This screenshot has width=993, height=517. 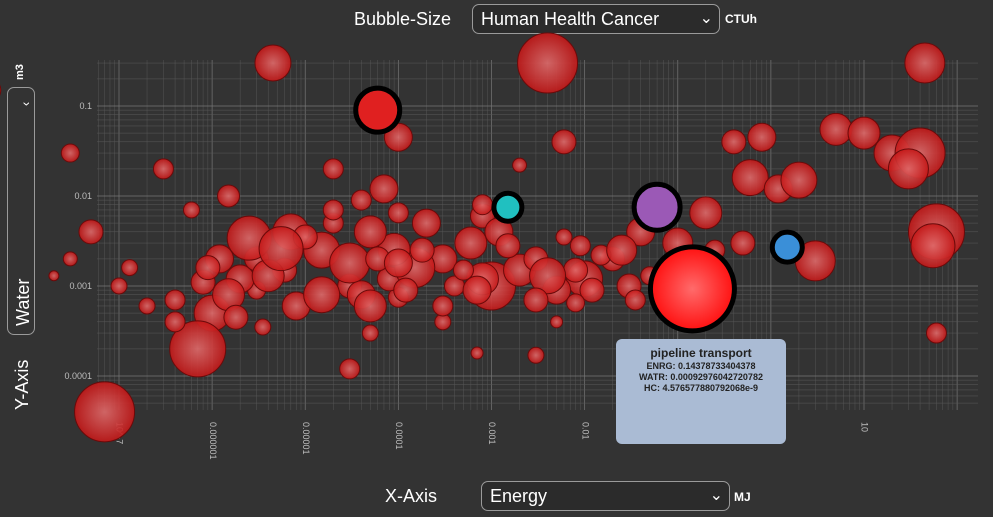 What do you see at coordinates (85, 106) in the screenshot?
I see `y-tick-label: 0.1` at bounding box center [85, 106].